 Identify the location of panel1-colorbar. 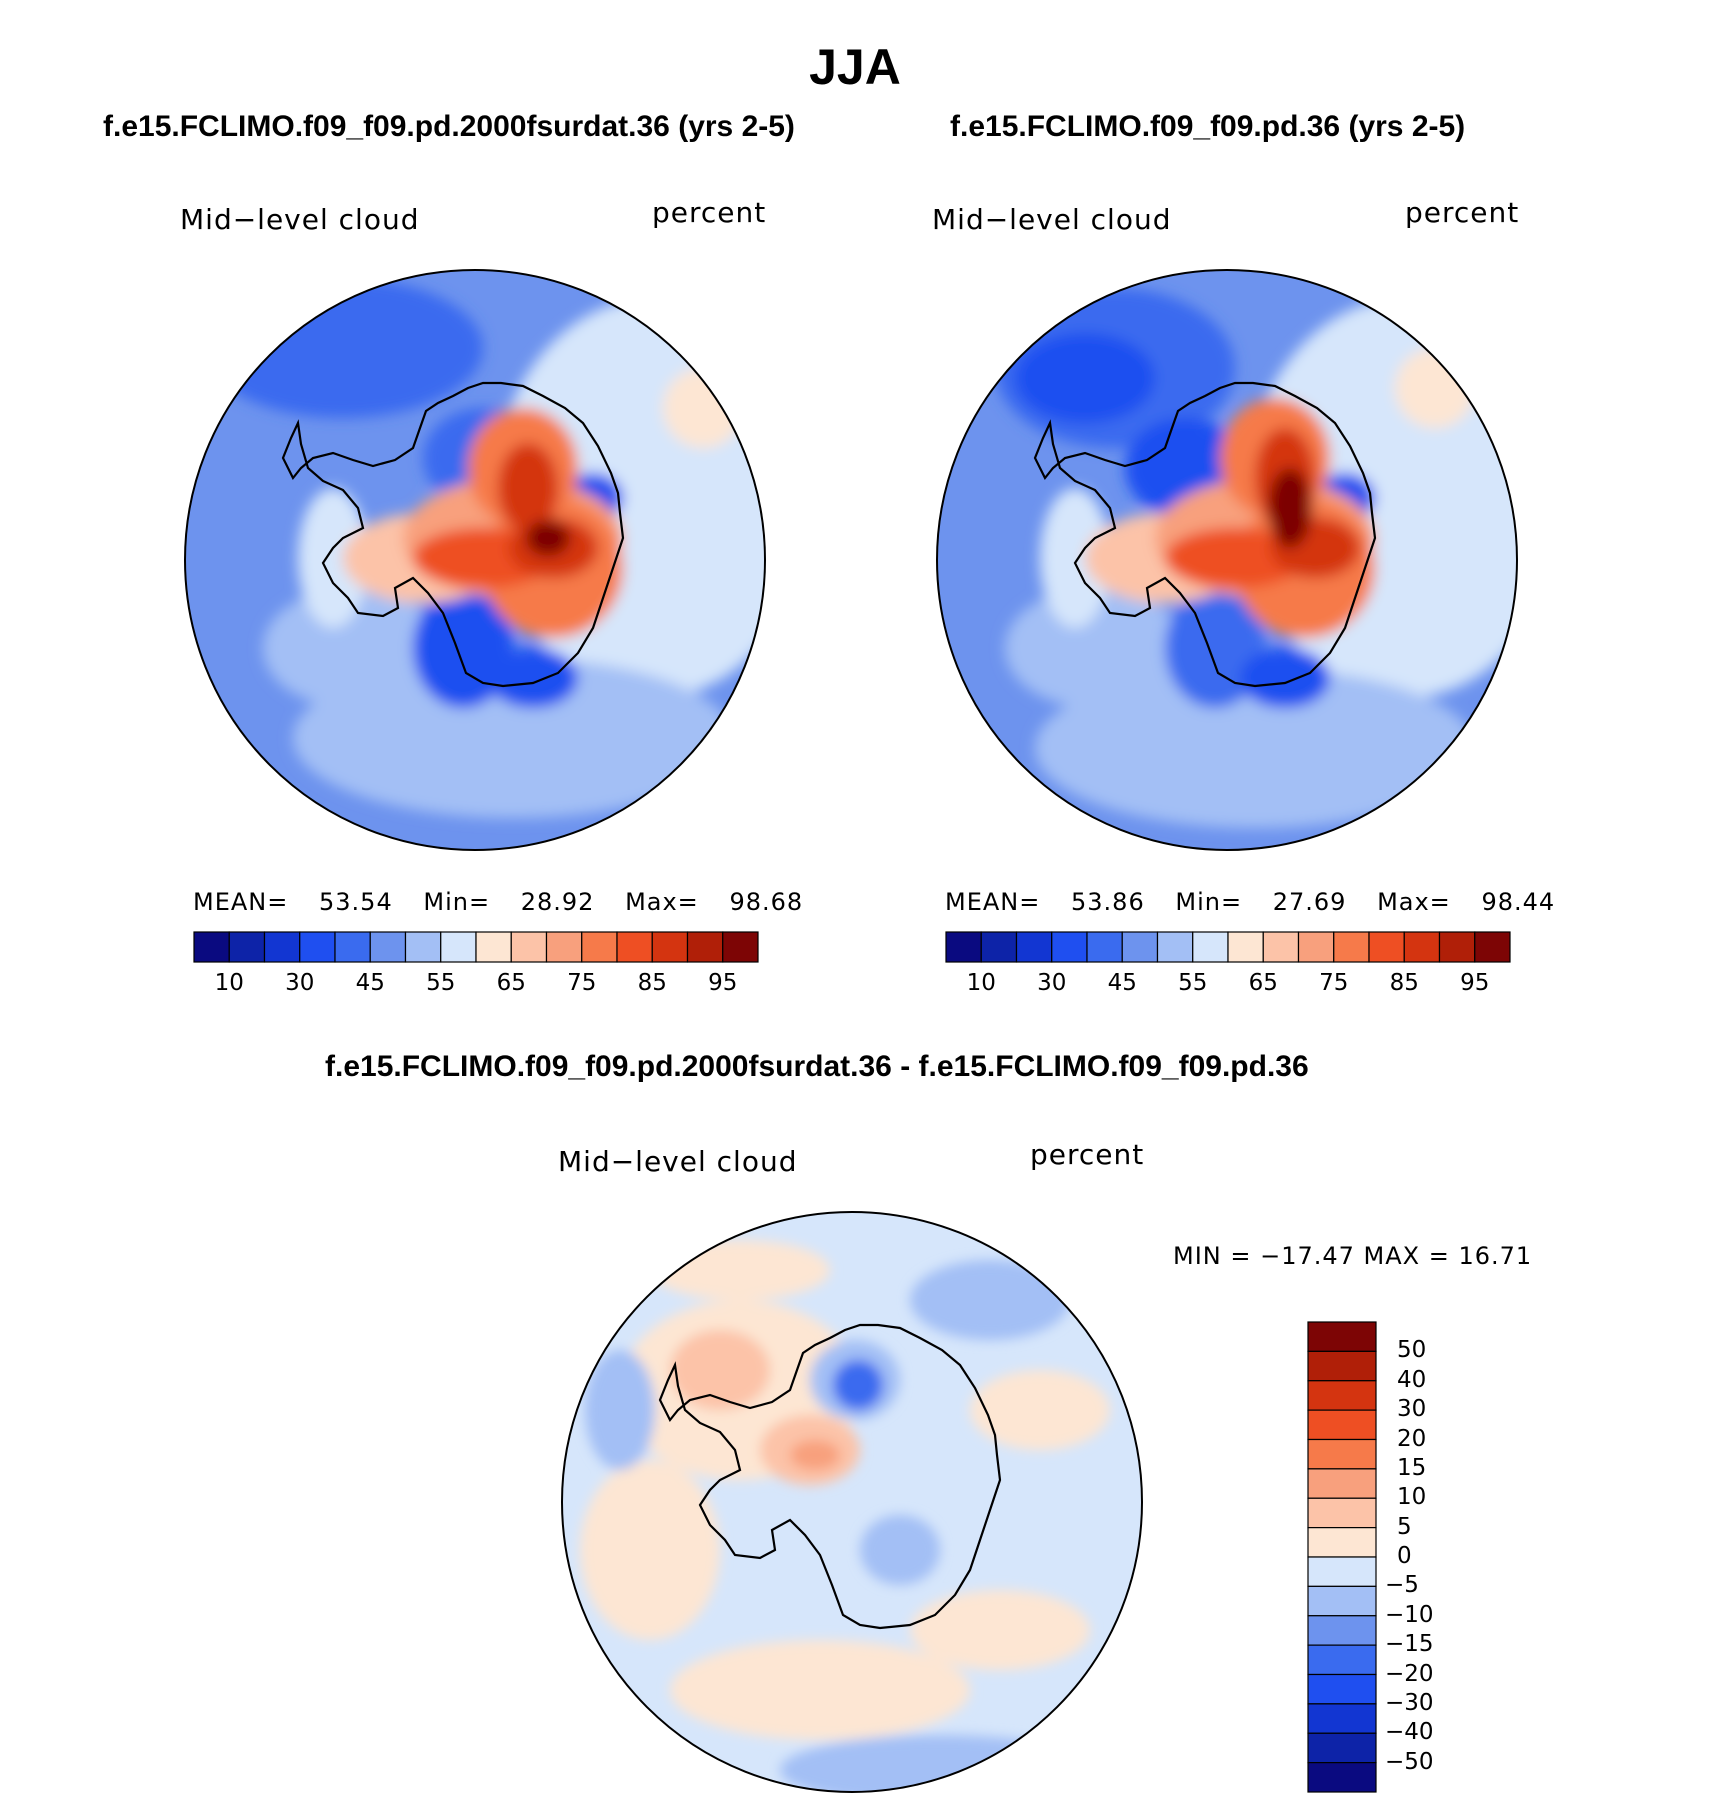
(476, 947).